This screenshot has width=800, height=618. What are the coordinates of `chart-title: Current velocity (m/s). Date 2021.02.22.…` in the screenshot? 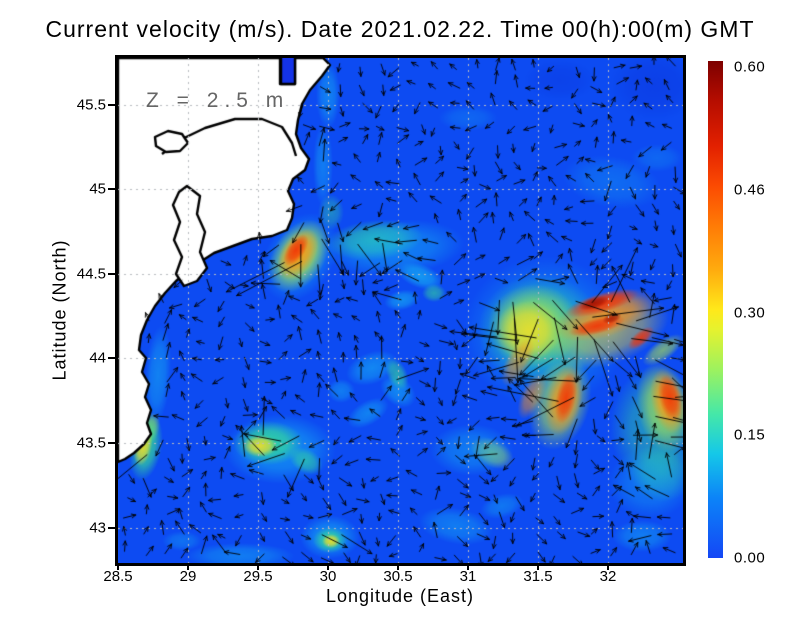 It's located at (400, 29).